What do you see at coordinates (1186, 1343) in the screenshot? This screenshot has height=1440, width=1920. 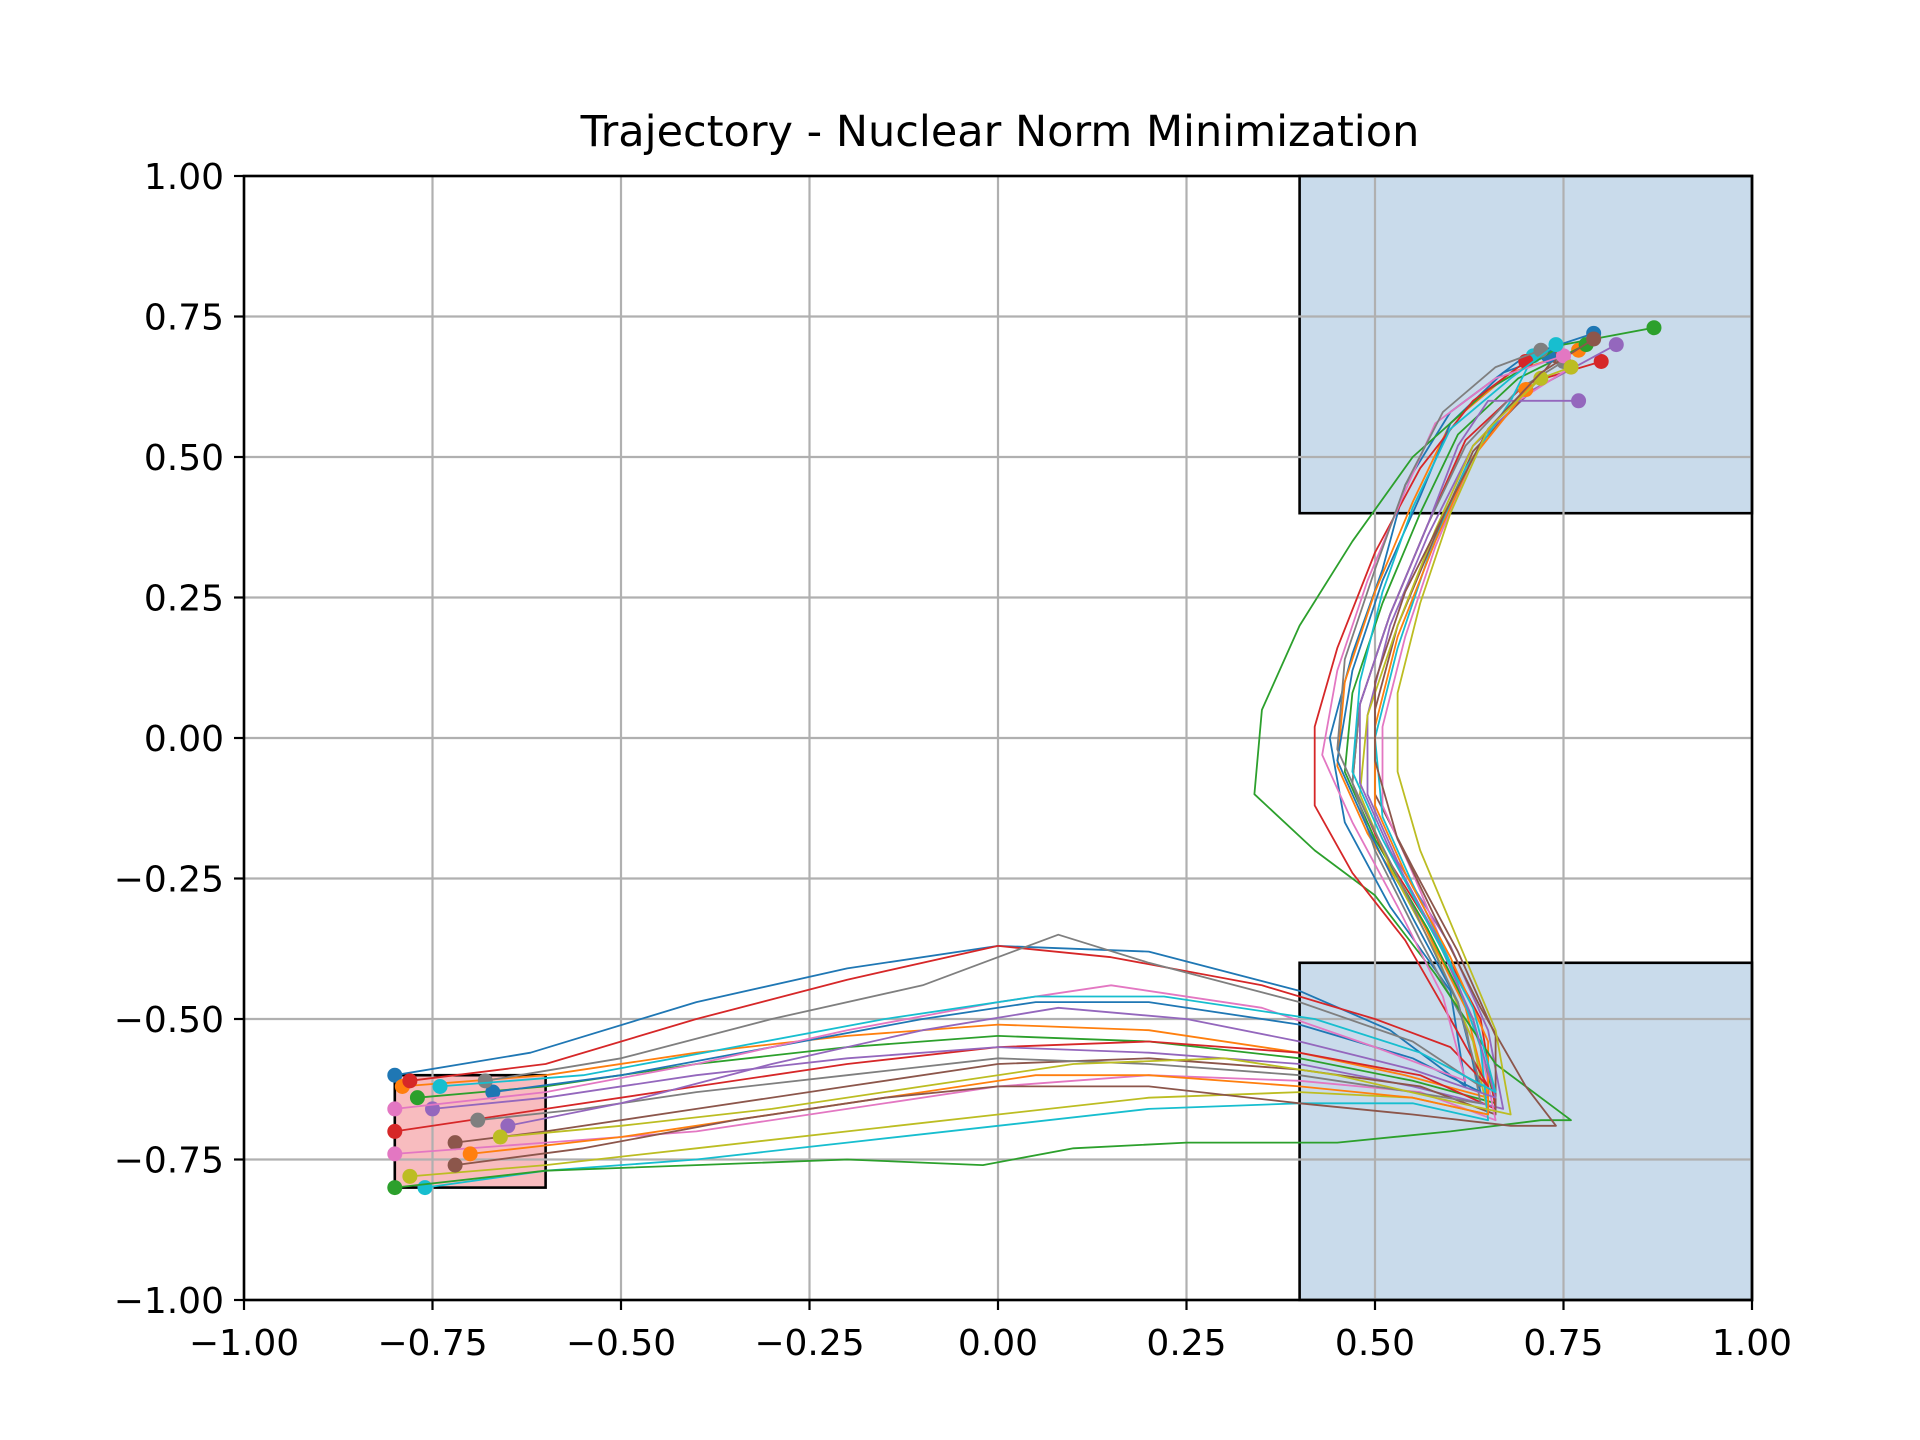 I see `x-tick-label: 0.25` at bounding box center [1186, 1343].